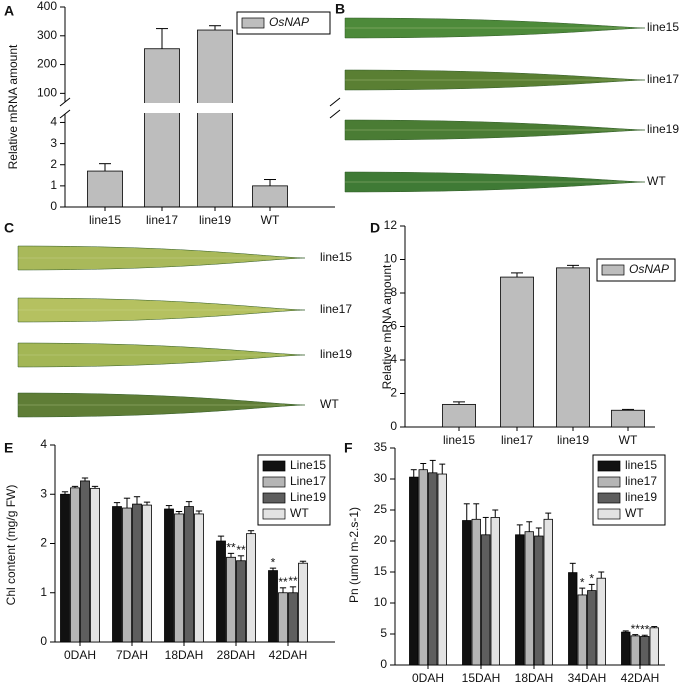 The width and height of the screenshot is (685, 695). I want to click on x-tick-label: 7DAH, so click(132, 655).